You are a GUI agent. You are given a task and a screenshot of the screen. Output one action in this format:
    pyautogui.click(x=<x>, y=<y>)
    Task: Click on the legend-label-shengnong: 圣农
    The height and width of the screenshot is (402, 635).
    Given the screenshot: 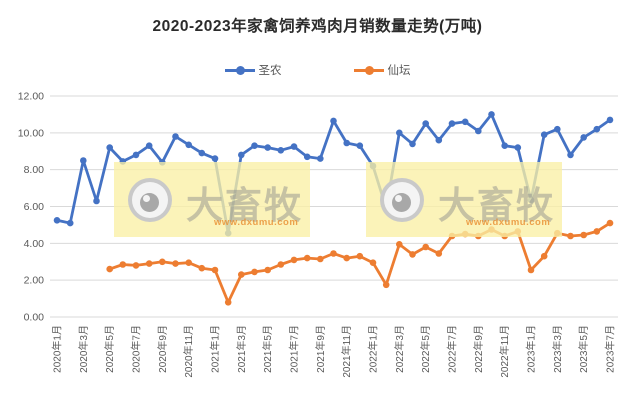 What is the action you would take?
    pyautogui.click(x=270, y=71)
    